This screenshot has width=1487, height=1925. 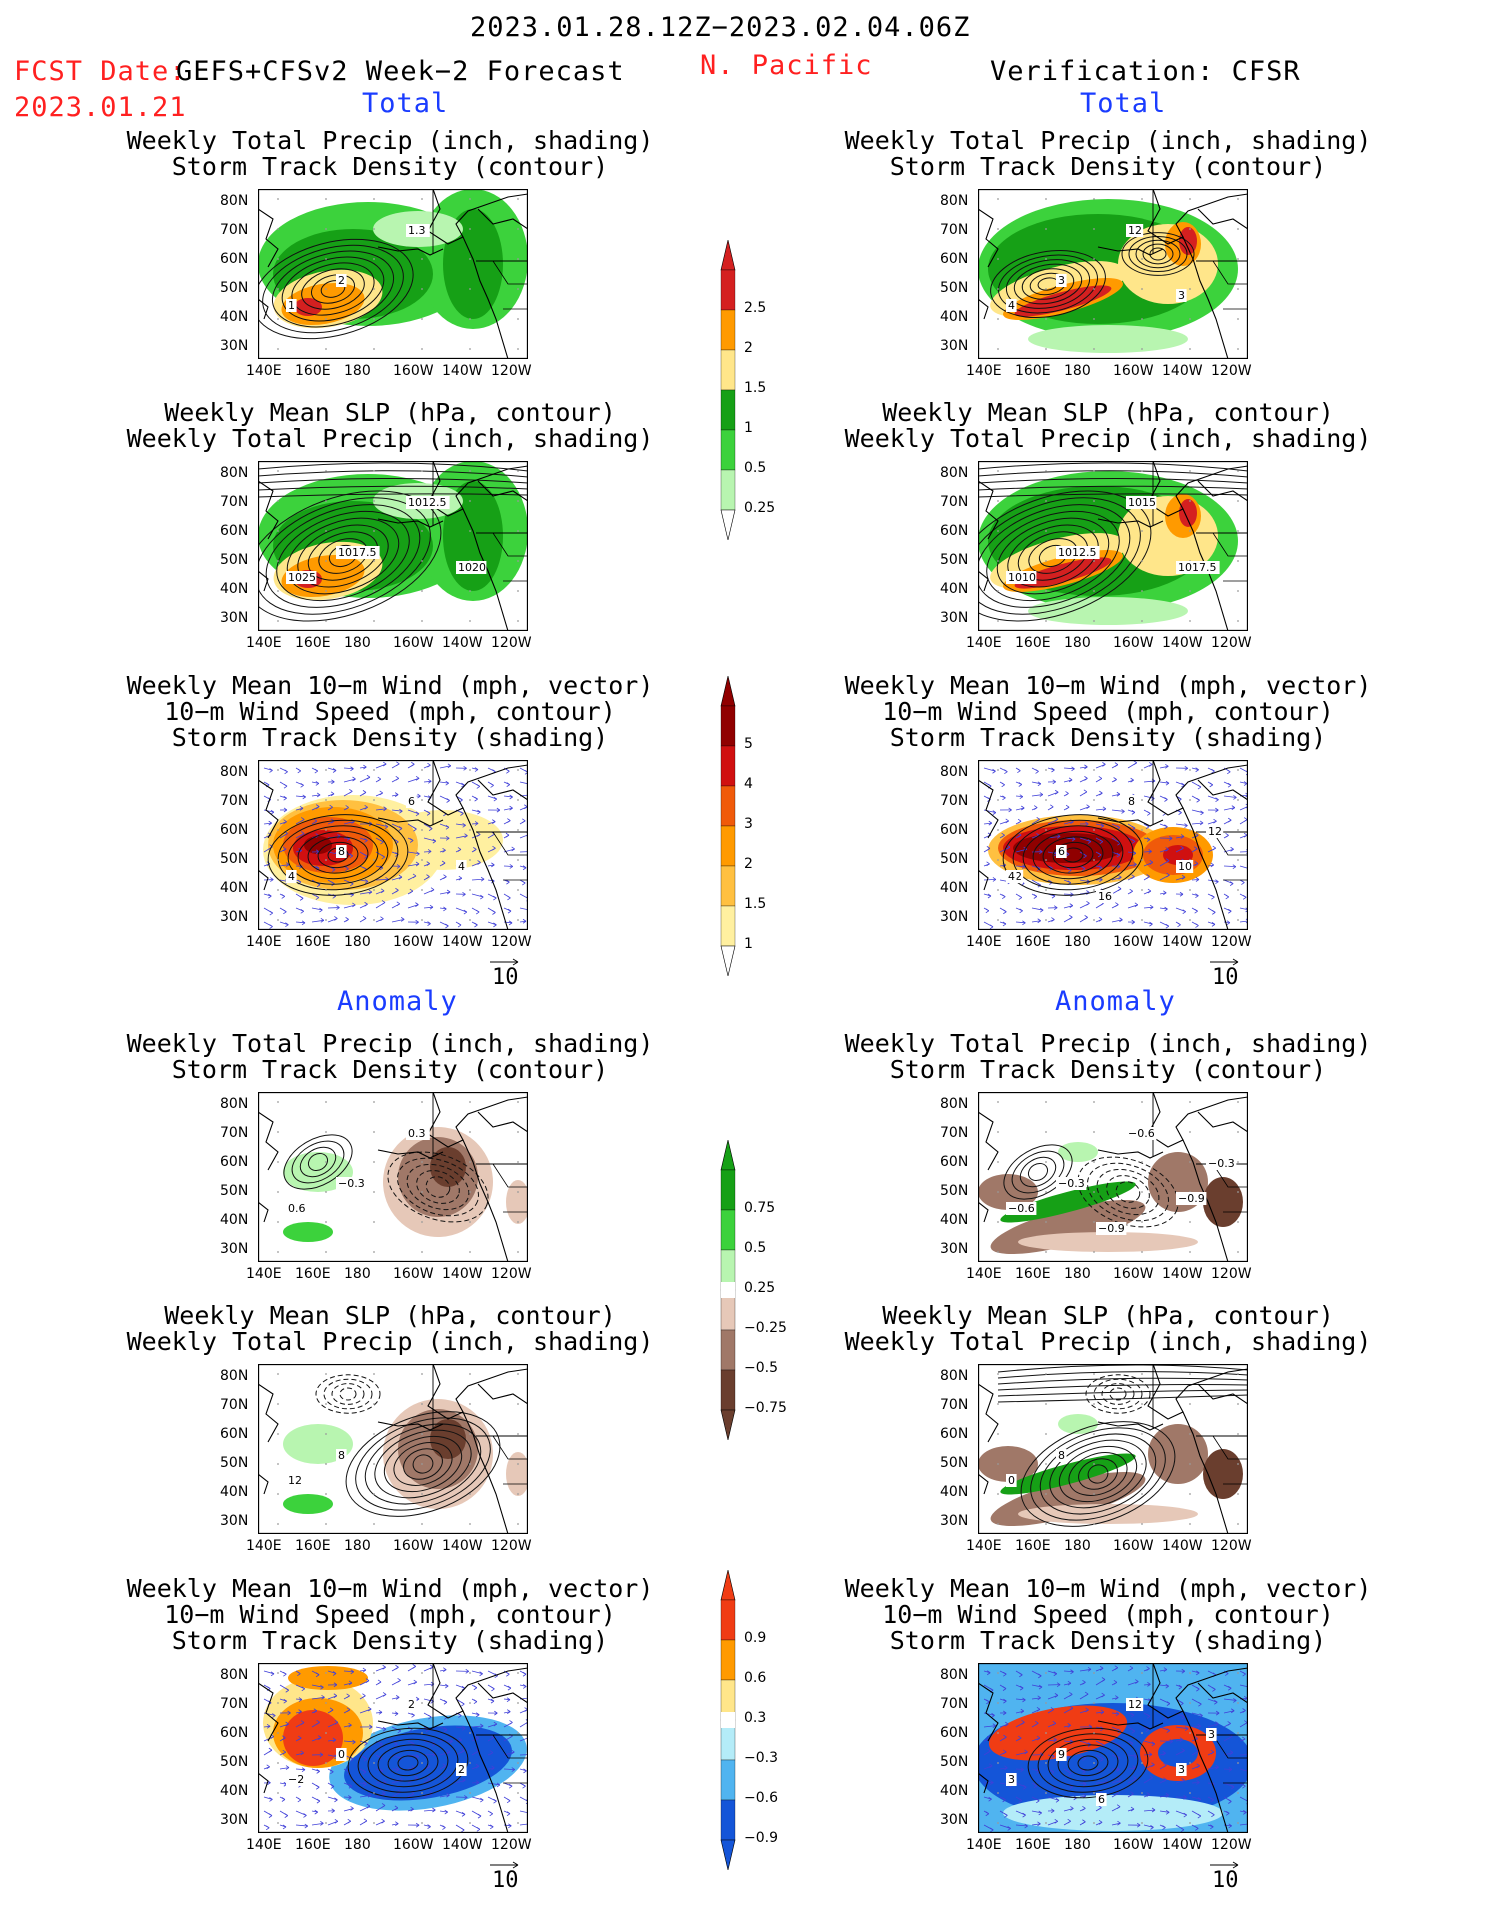 I want to click on lat-tick-50N: 50N, so click(x=234, y=1191).